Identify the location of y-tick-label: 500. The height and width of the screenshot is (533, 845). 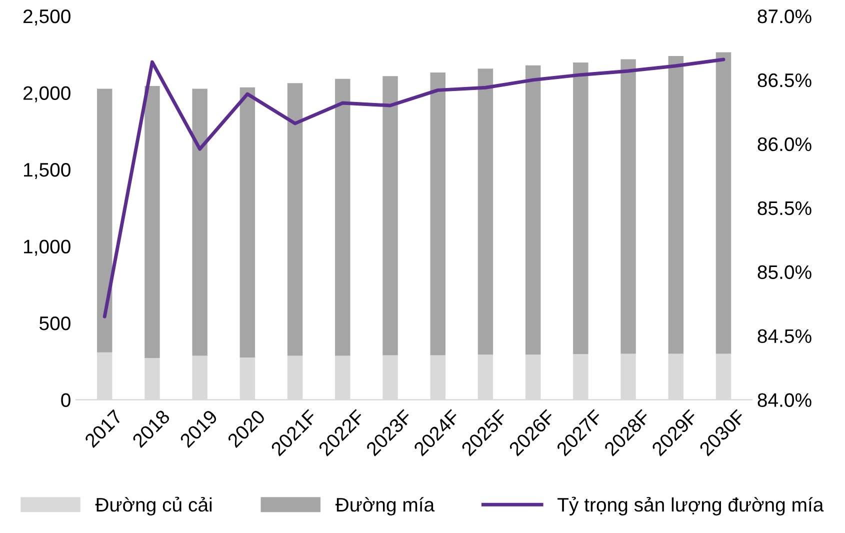
(55, 323).